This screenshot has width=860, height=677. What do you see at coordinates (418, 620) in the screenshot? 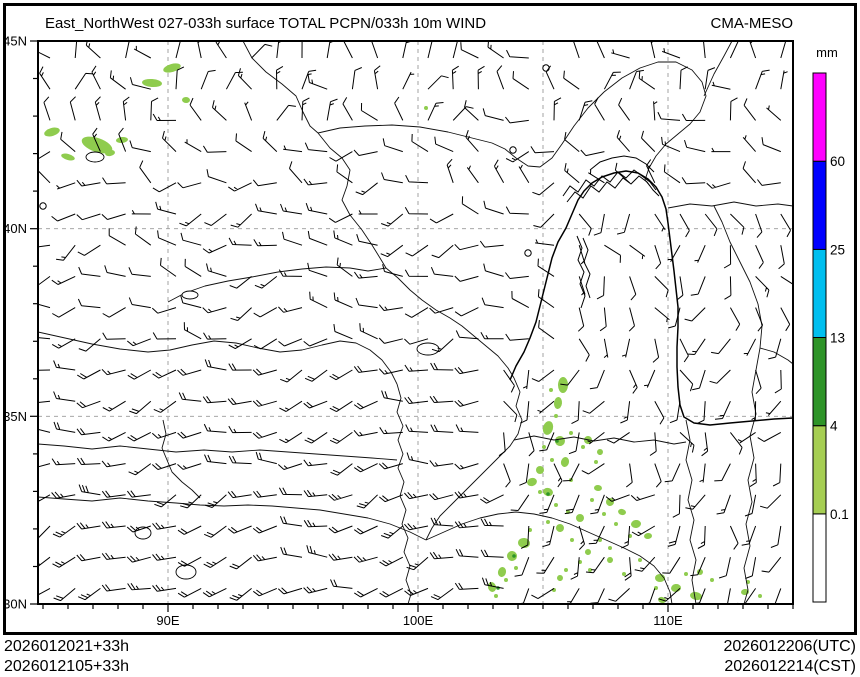
I see `lon-axis-label: 100E` at bounding box center [418, 620].